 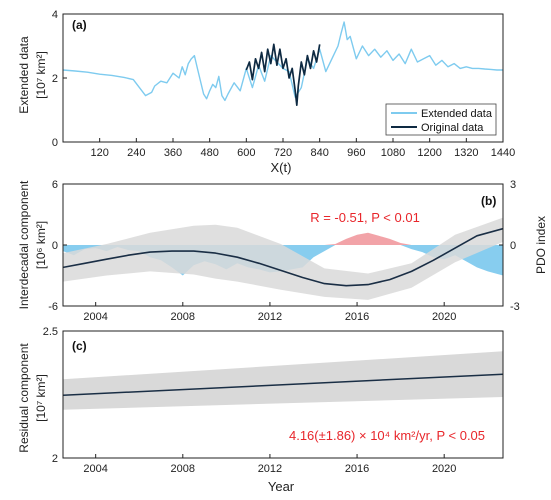 What do you see at coordinates (283, 385) in the screenshot?
I see `residual-trend-line` at bounding box center [283, 385].